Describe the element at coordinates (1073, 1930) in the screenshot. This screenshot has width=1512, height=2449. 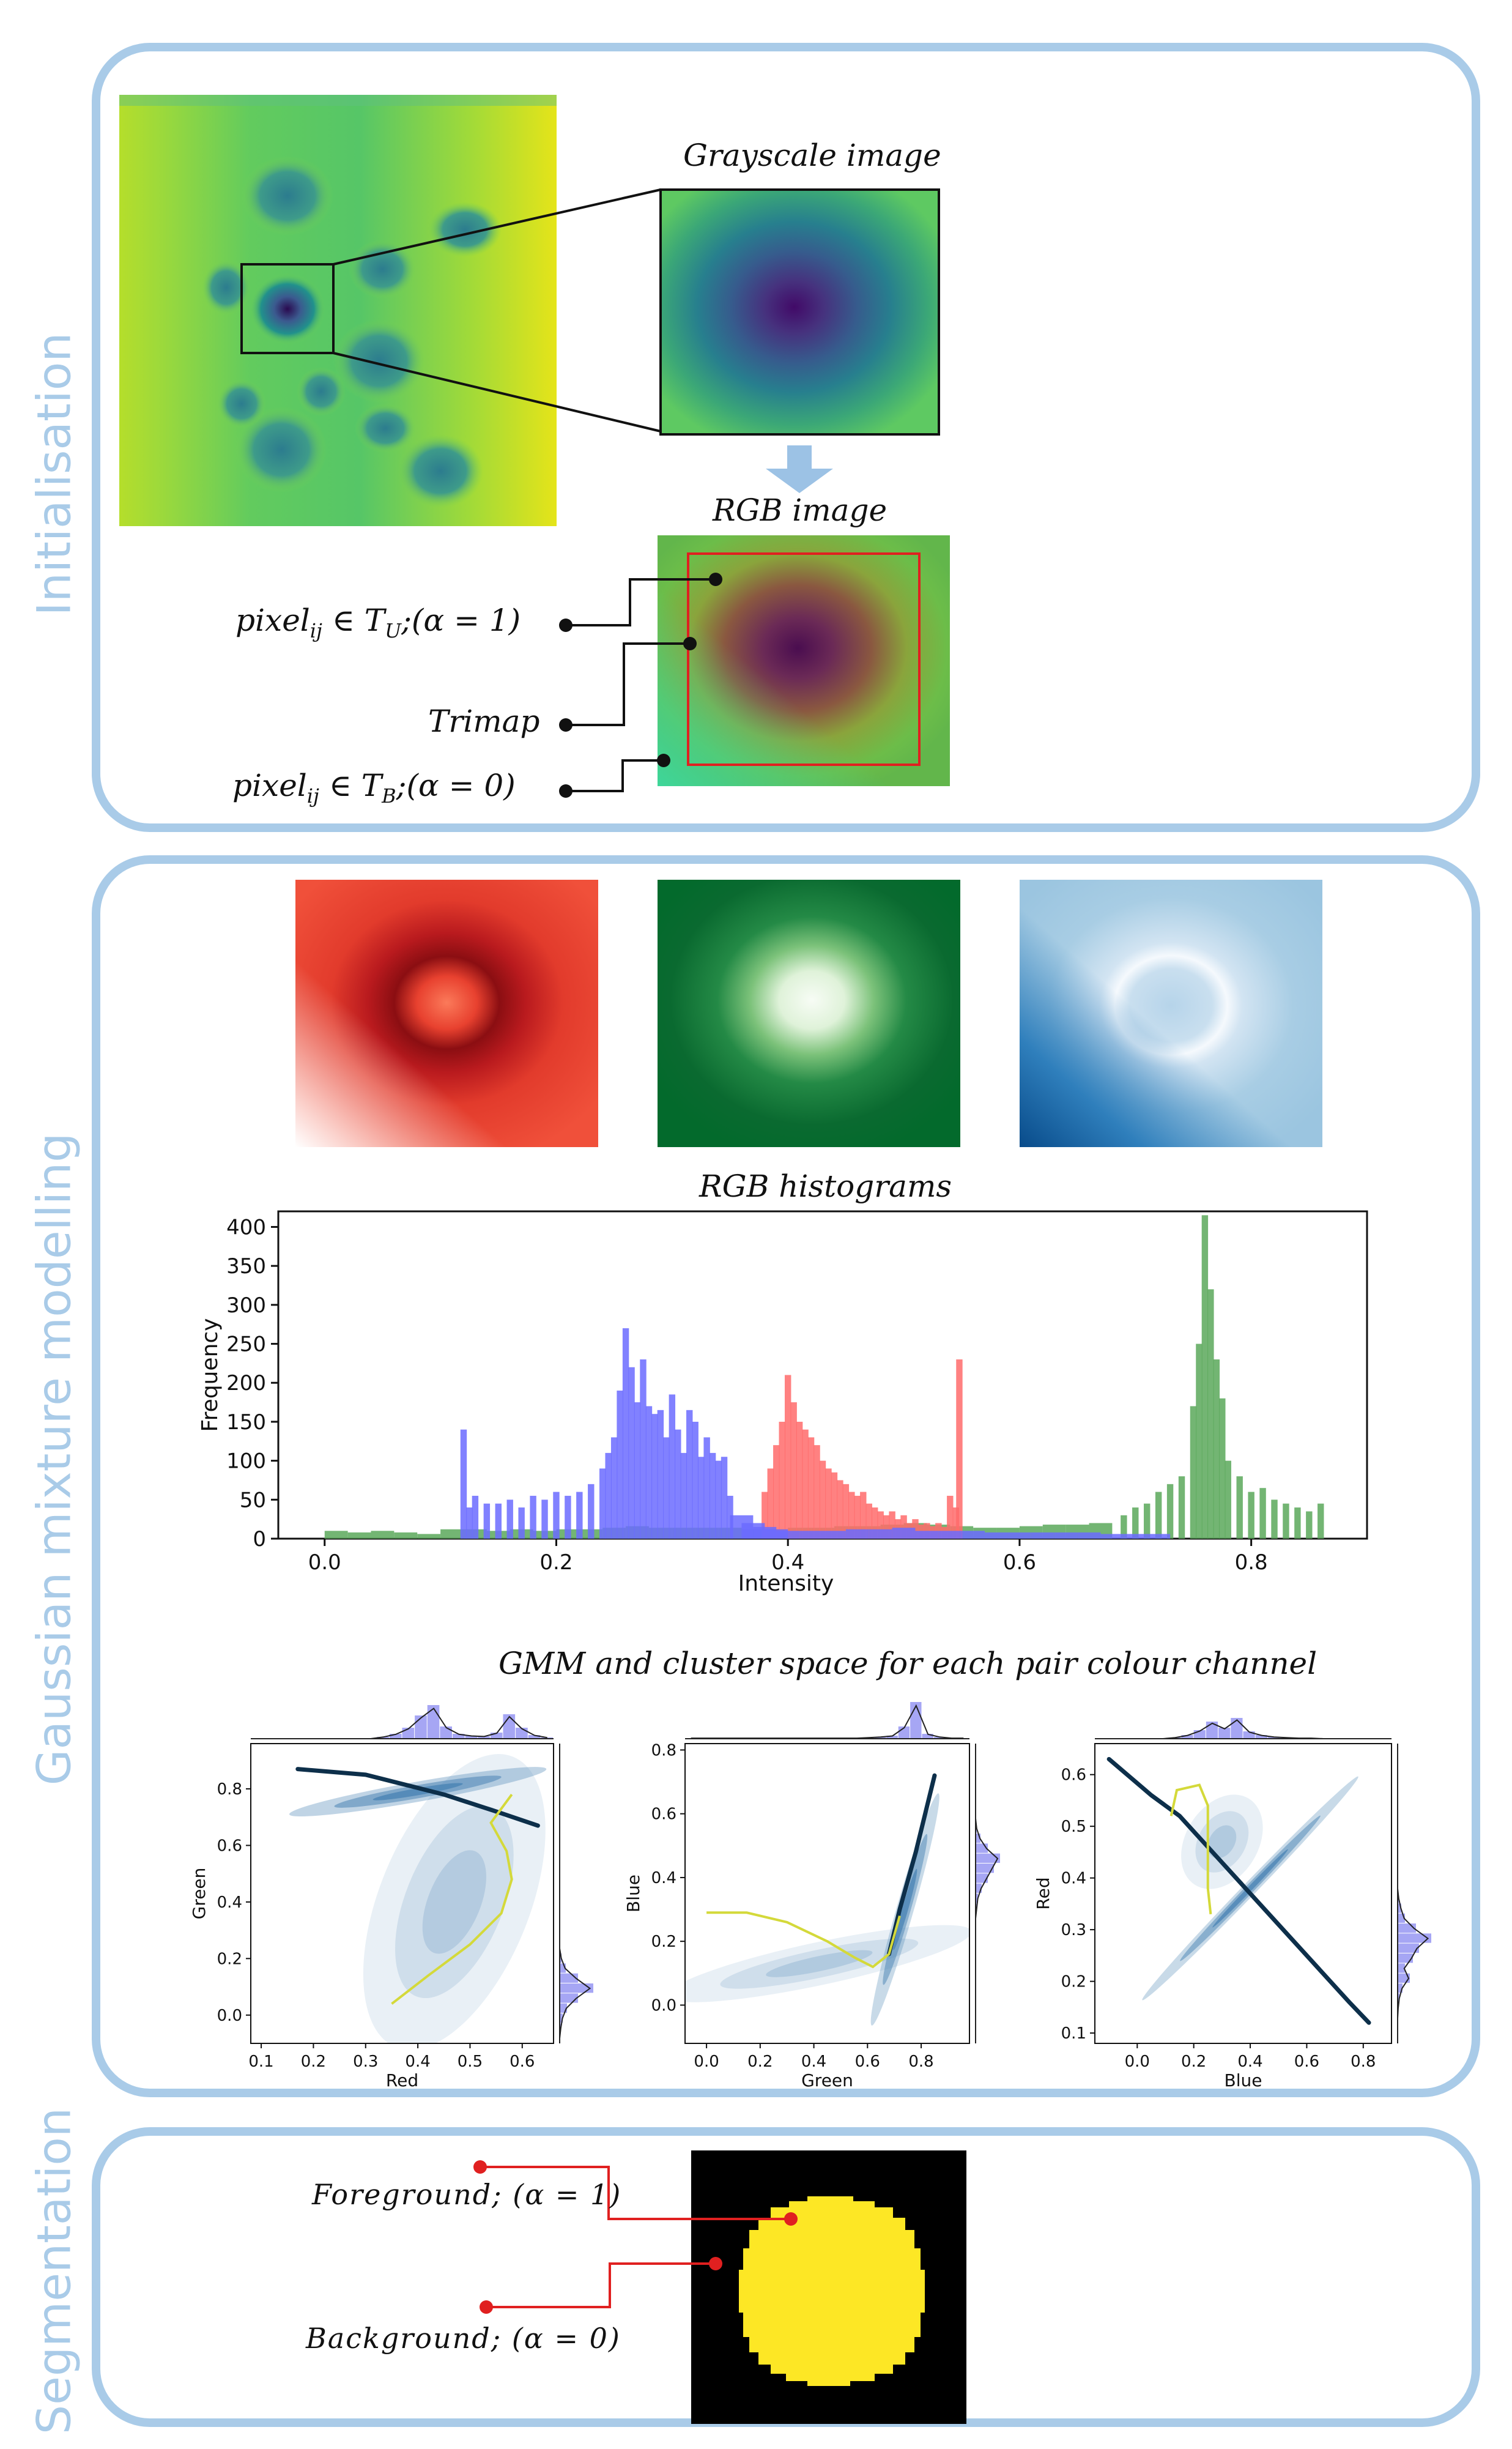
I see `y-tick-label: 0.3` at that location.